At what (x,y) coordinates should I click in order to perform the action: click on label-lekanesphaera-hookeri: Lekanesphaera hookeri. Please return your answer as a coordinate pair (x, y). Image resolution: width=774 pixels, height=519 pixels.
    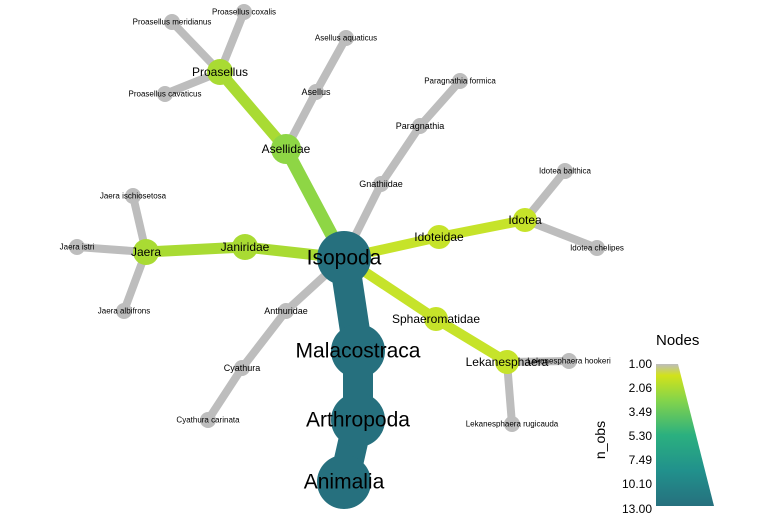
    Looking at the image, I should click on (569, 361).